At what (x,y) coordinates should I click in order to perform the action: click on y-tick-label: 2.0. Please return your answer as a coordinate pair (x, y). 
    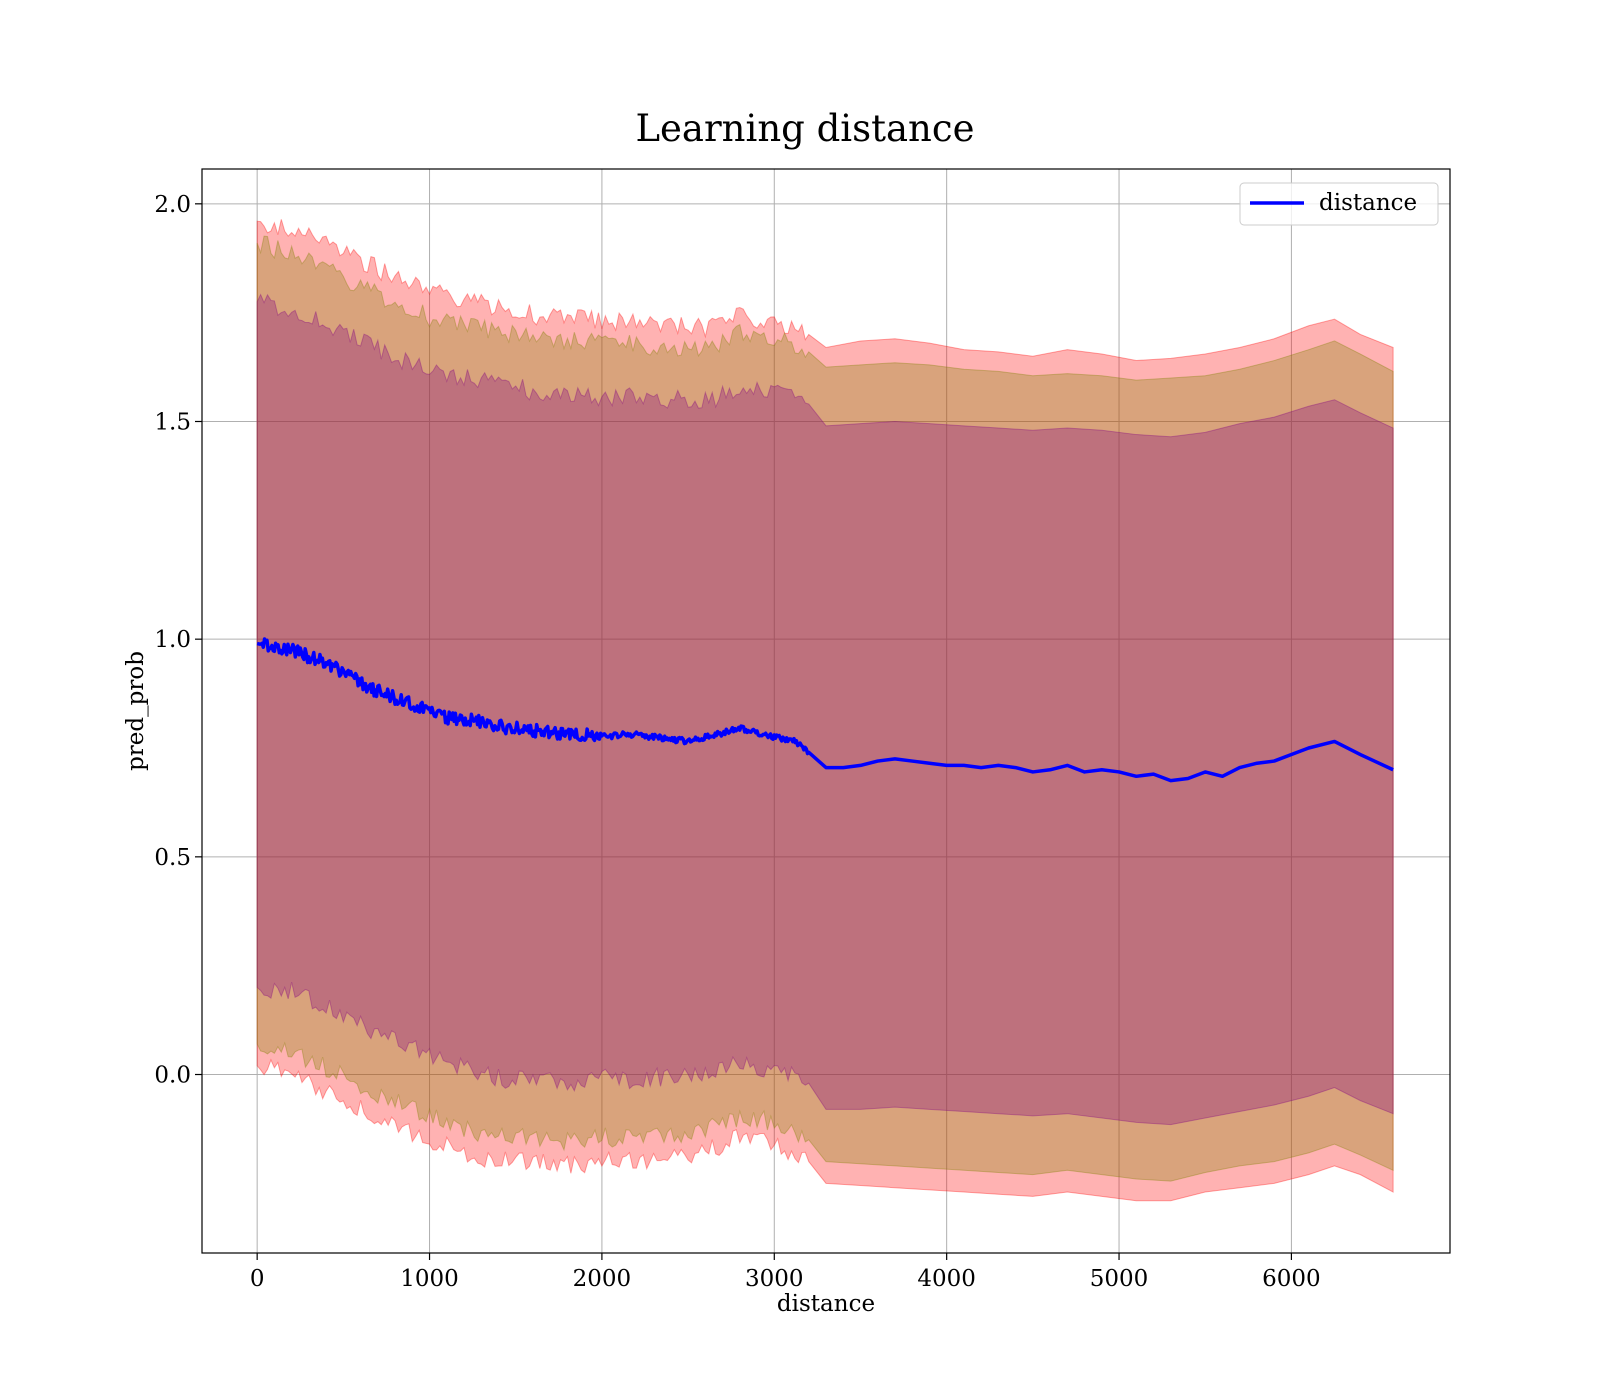
    Looking at the image, I should click on (172, 205).